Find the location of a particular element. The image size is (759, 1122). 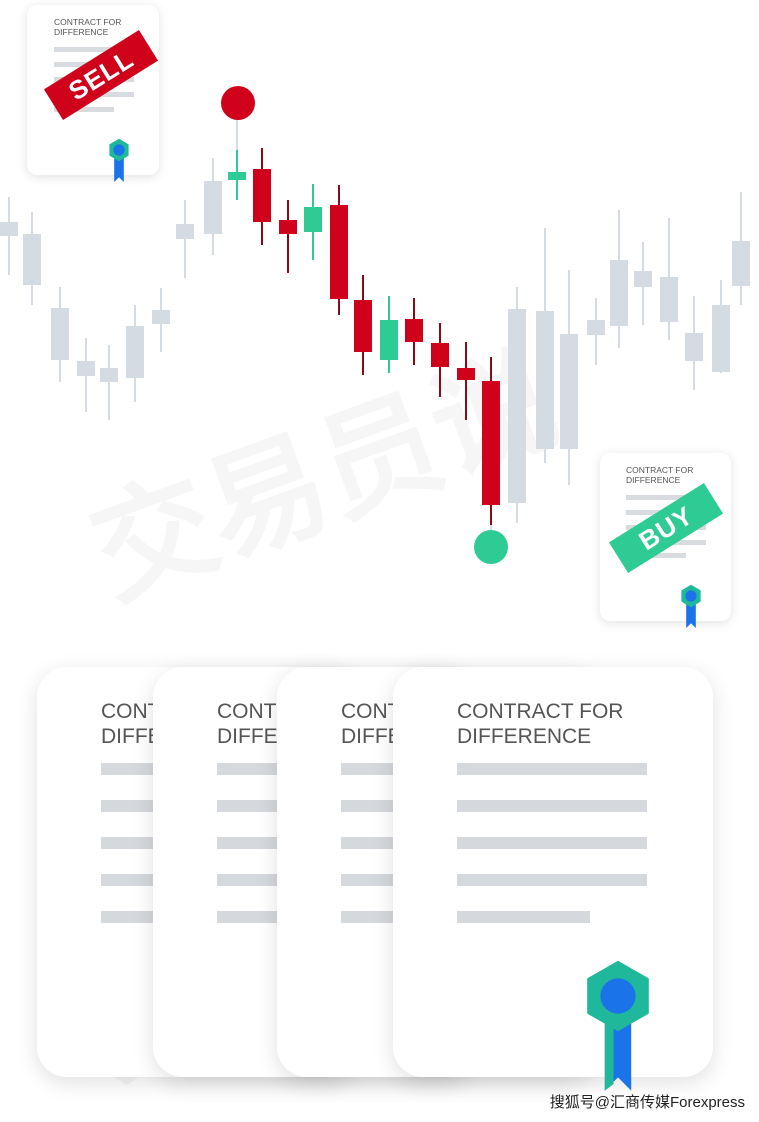

buy-contract-card: CONTRACT FOR DIFFERENCE BUY is located at coordinates (665, 537).